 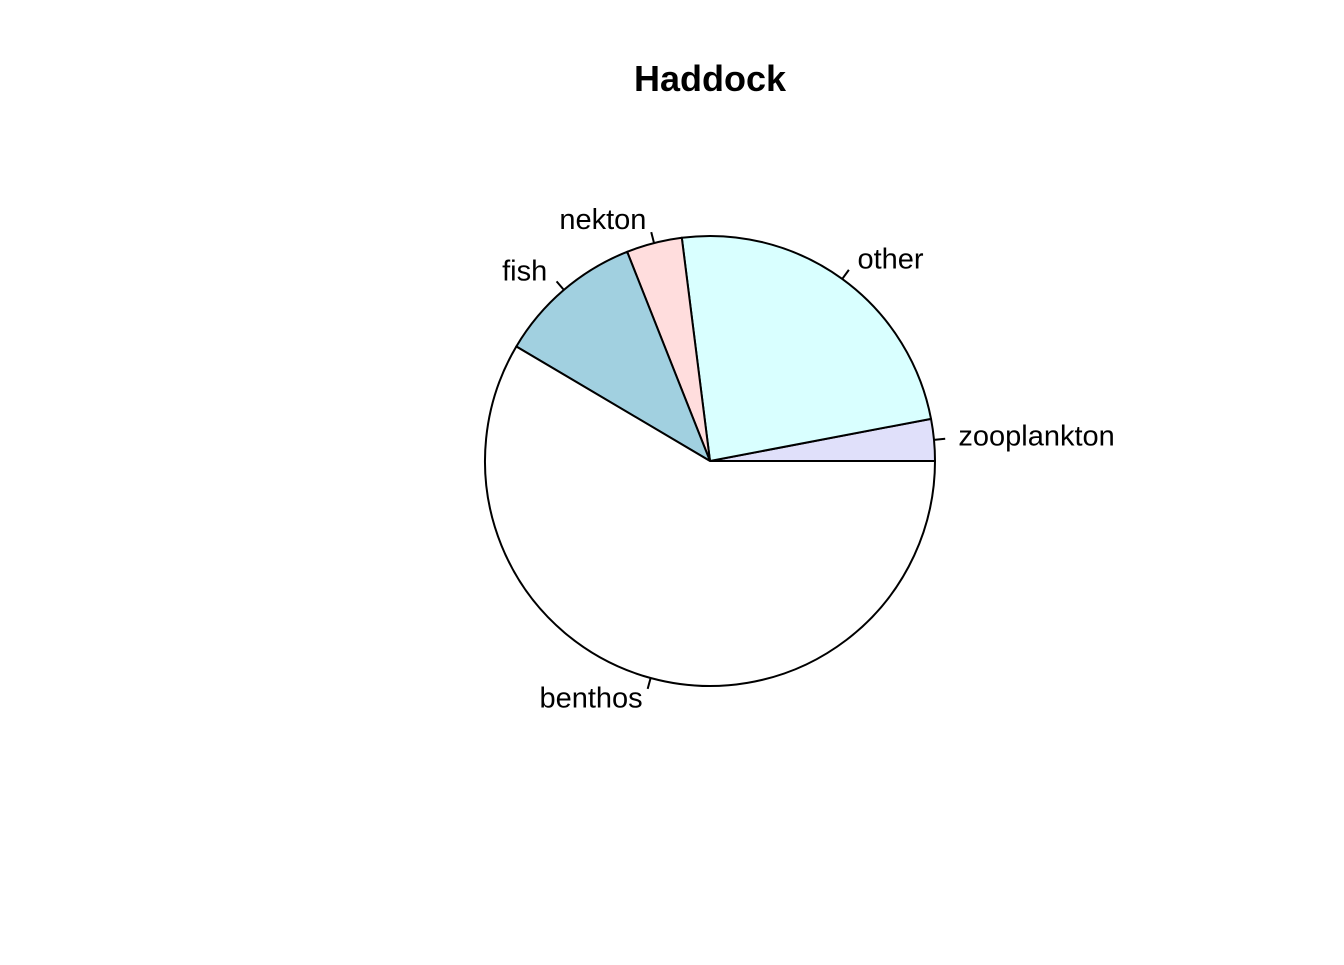 What do you see at coordinates (806, 348) in the screenshot?
I see `pie-slice-other` at bounding box center [806, 348].